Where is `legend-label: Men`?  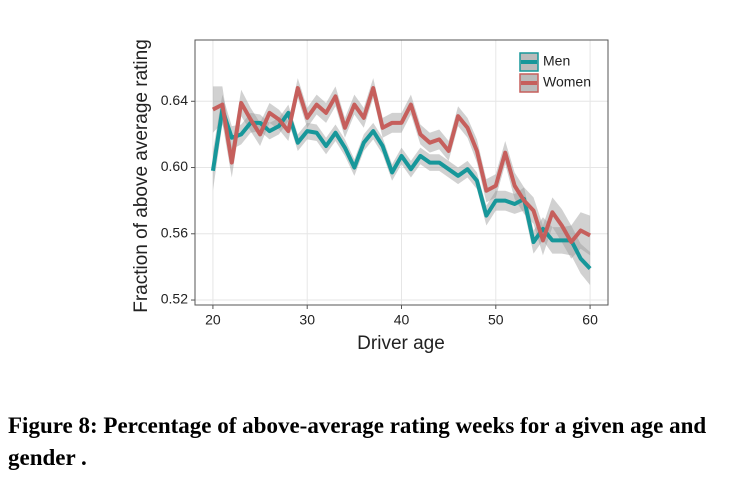
legend-label: Men is located at coordinates (556, 61).